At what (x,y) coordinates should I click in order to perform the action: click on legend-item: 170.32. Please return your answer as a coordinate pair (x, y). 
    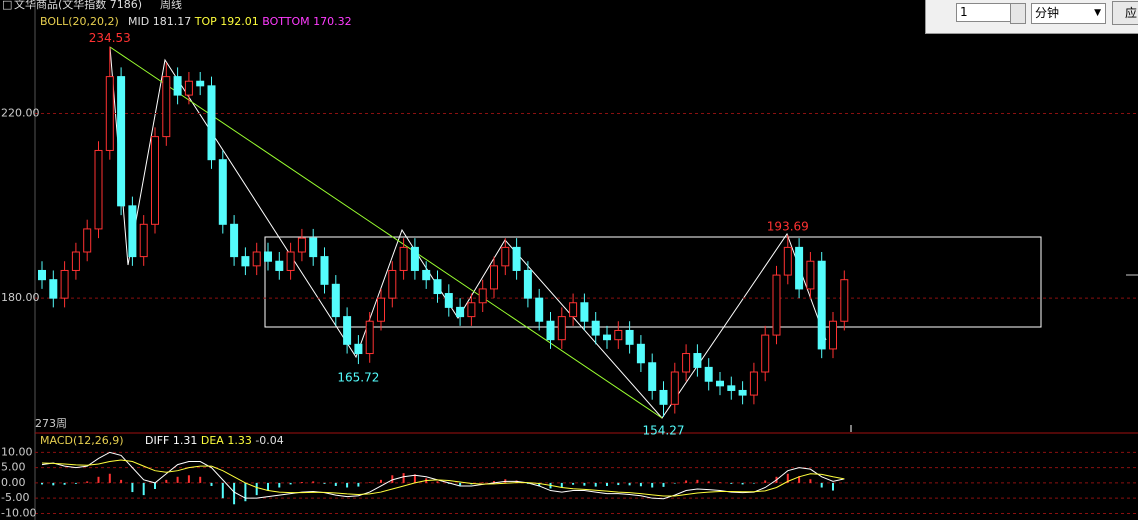
    Looking at the image, I should click on (332, 21).